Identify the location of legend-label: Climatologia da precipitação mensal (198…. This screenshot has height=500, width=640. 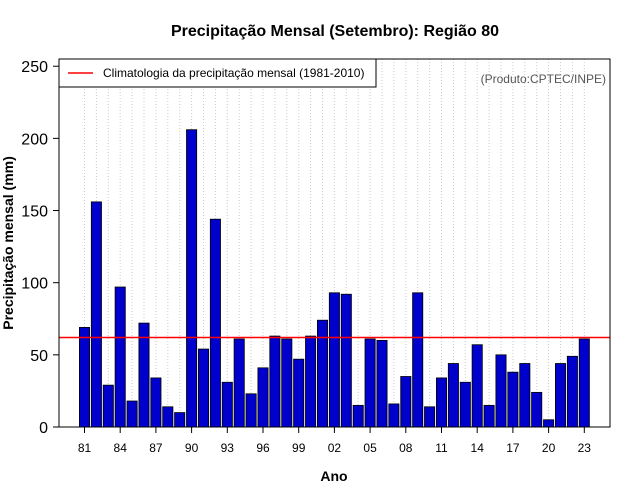
(233, 73).